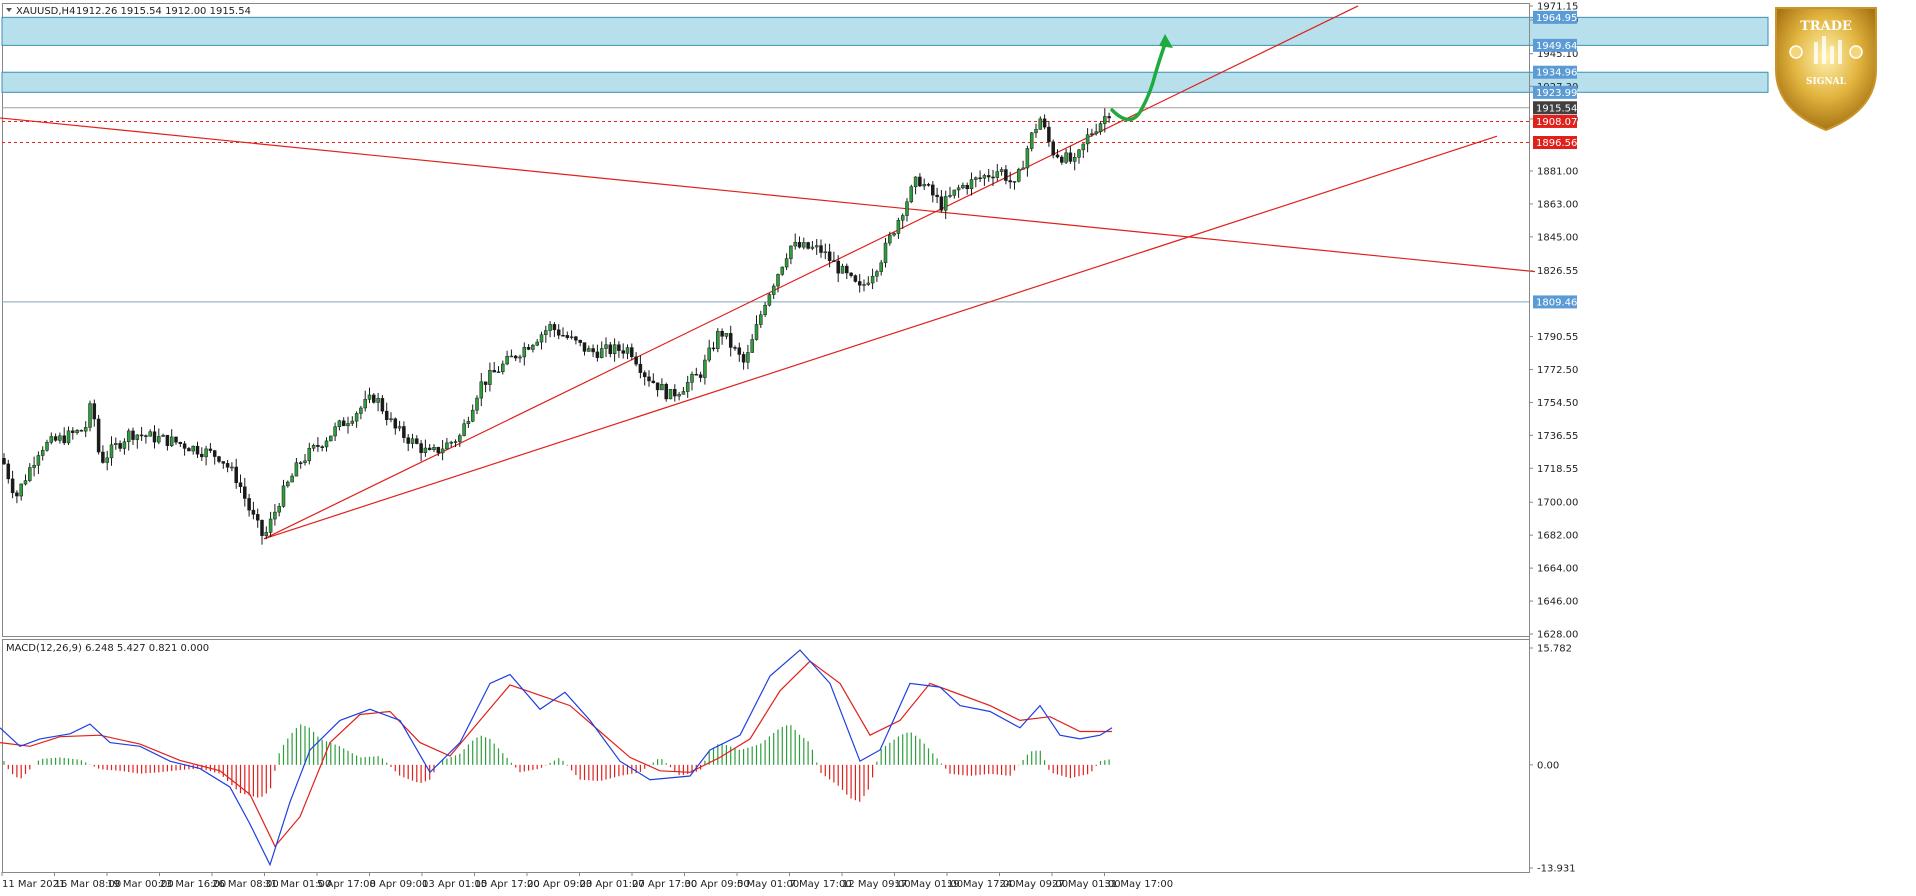 Image resolution: width=1916 pixels, height=896 pixels. Describe the element at coordinates (1166, 41) in the screenshot. I see `forecast-arrow-head` at that location.